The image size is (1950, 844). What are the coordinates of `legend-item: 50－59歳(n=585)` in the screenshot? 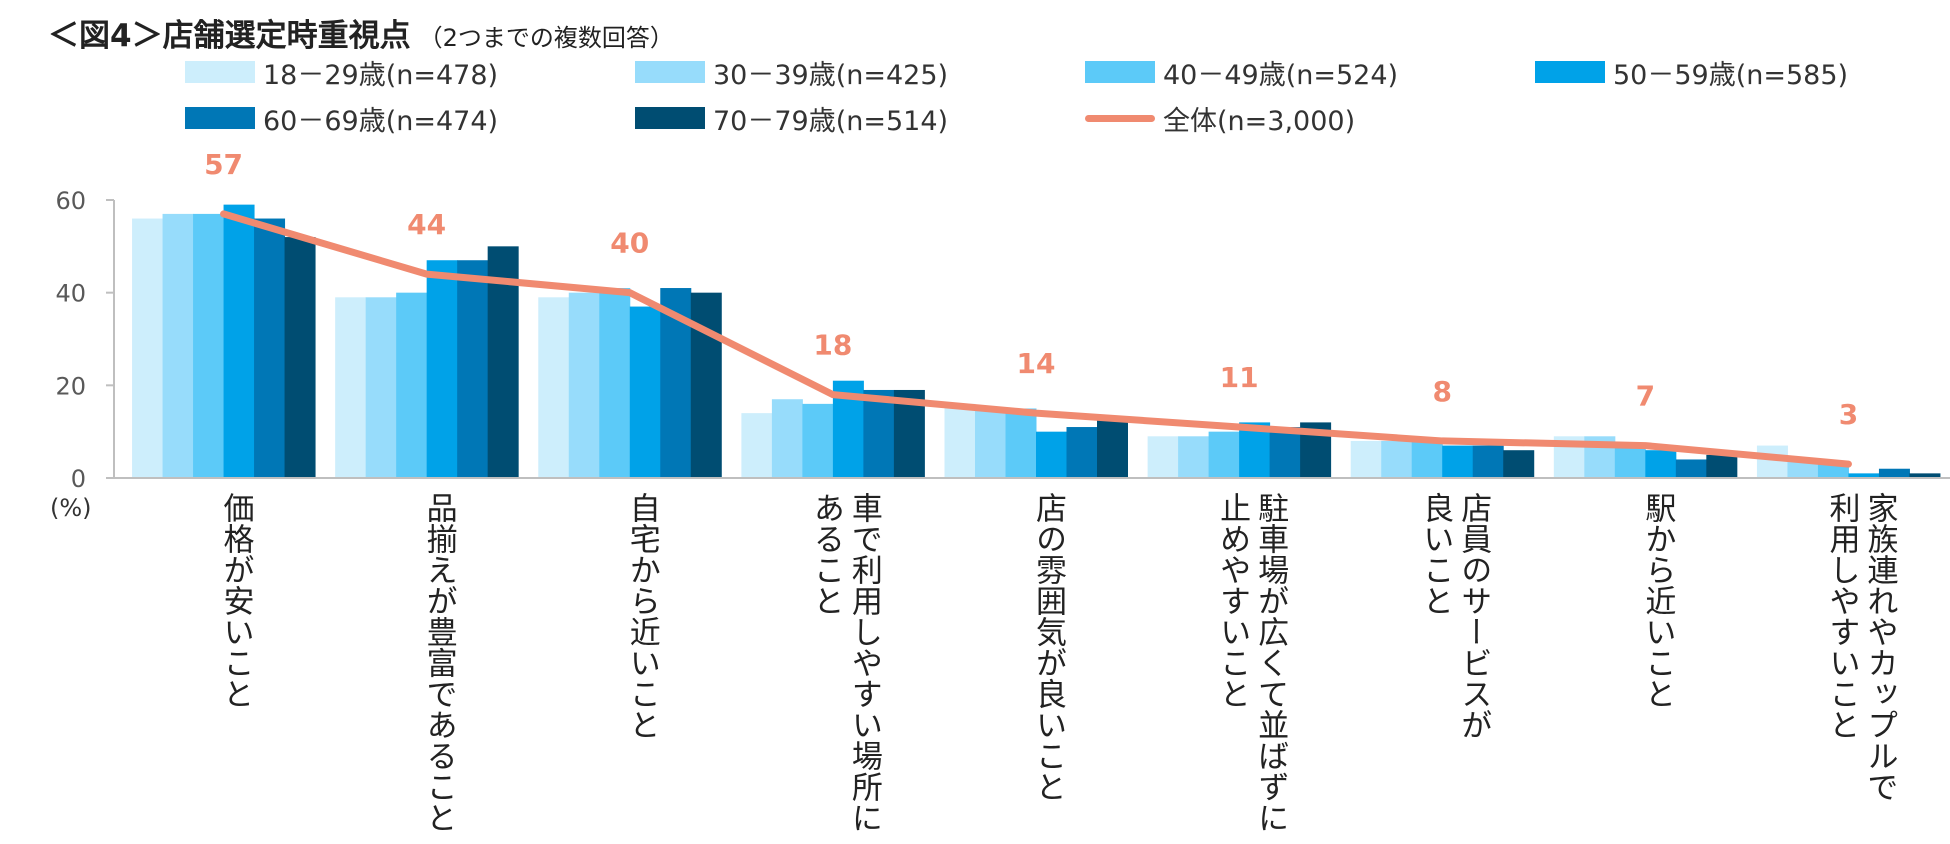 It's located at (1692, 72).